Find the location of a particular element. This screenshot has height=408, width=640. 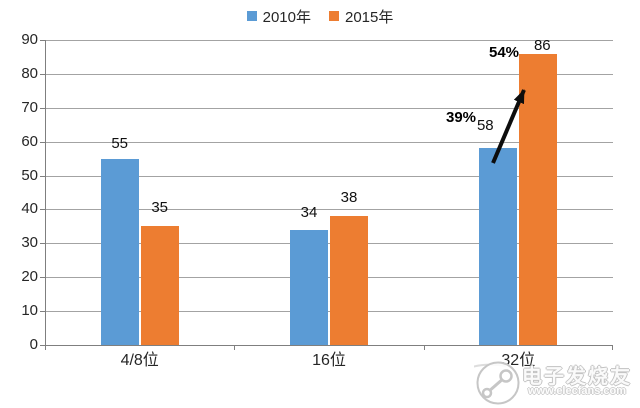

watermark-url: www.elecfans.com is located at coordinates (577, 391).